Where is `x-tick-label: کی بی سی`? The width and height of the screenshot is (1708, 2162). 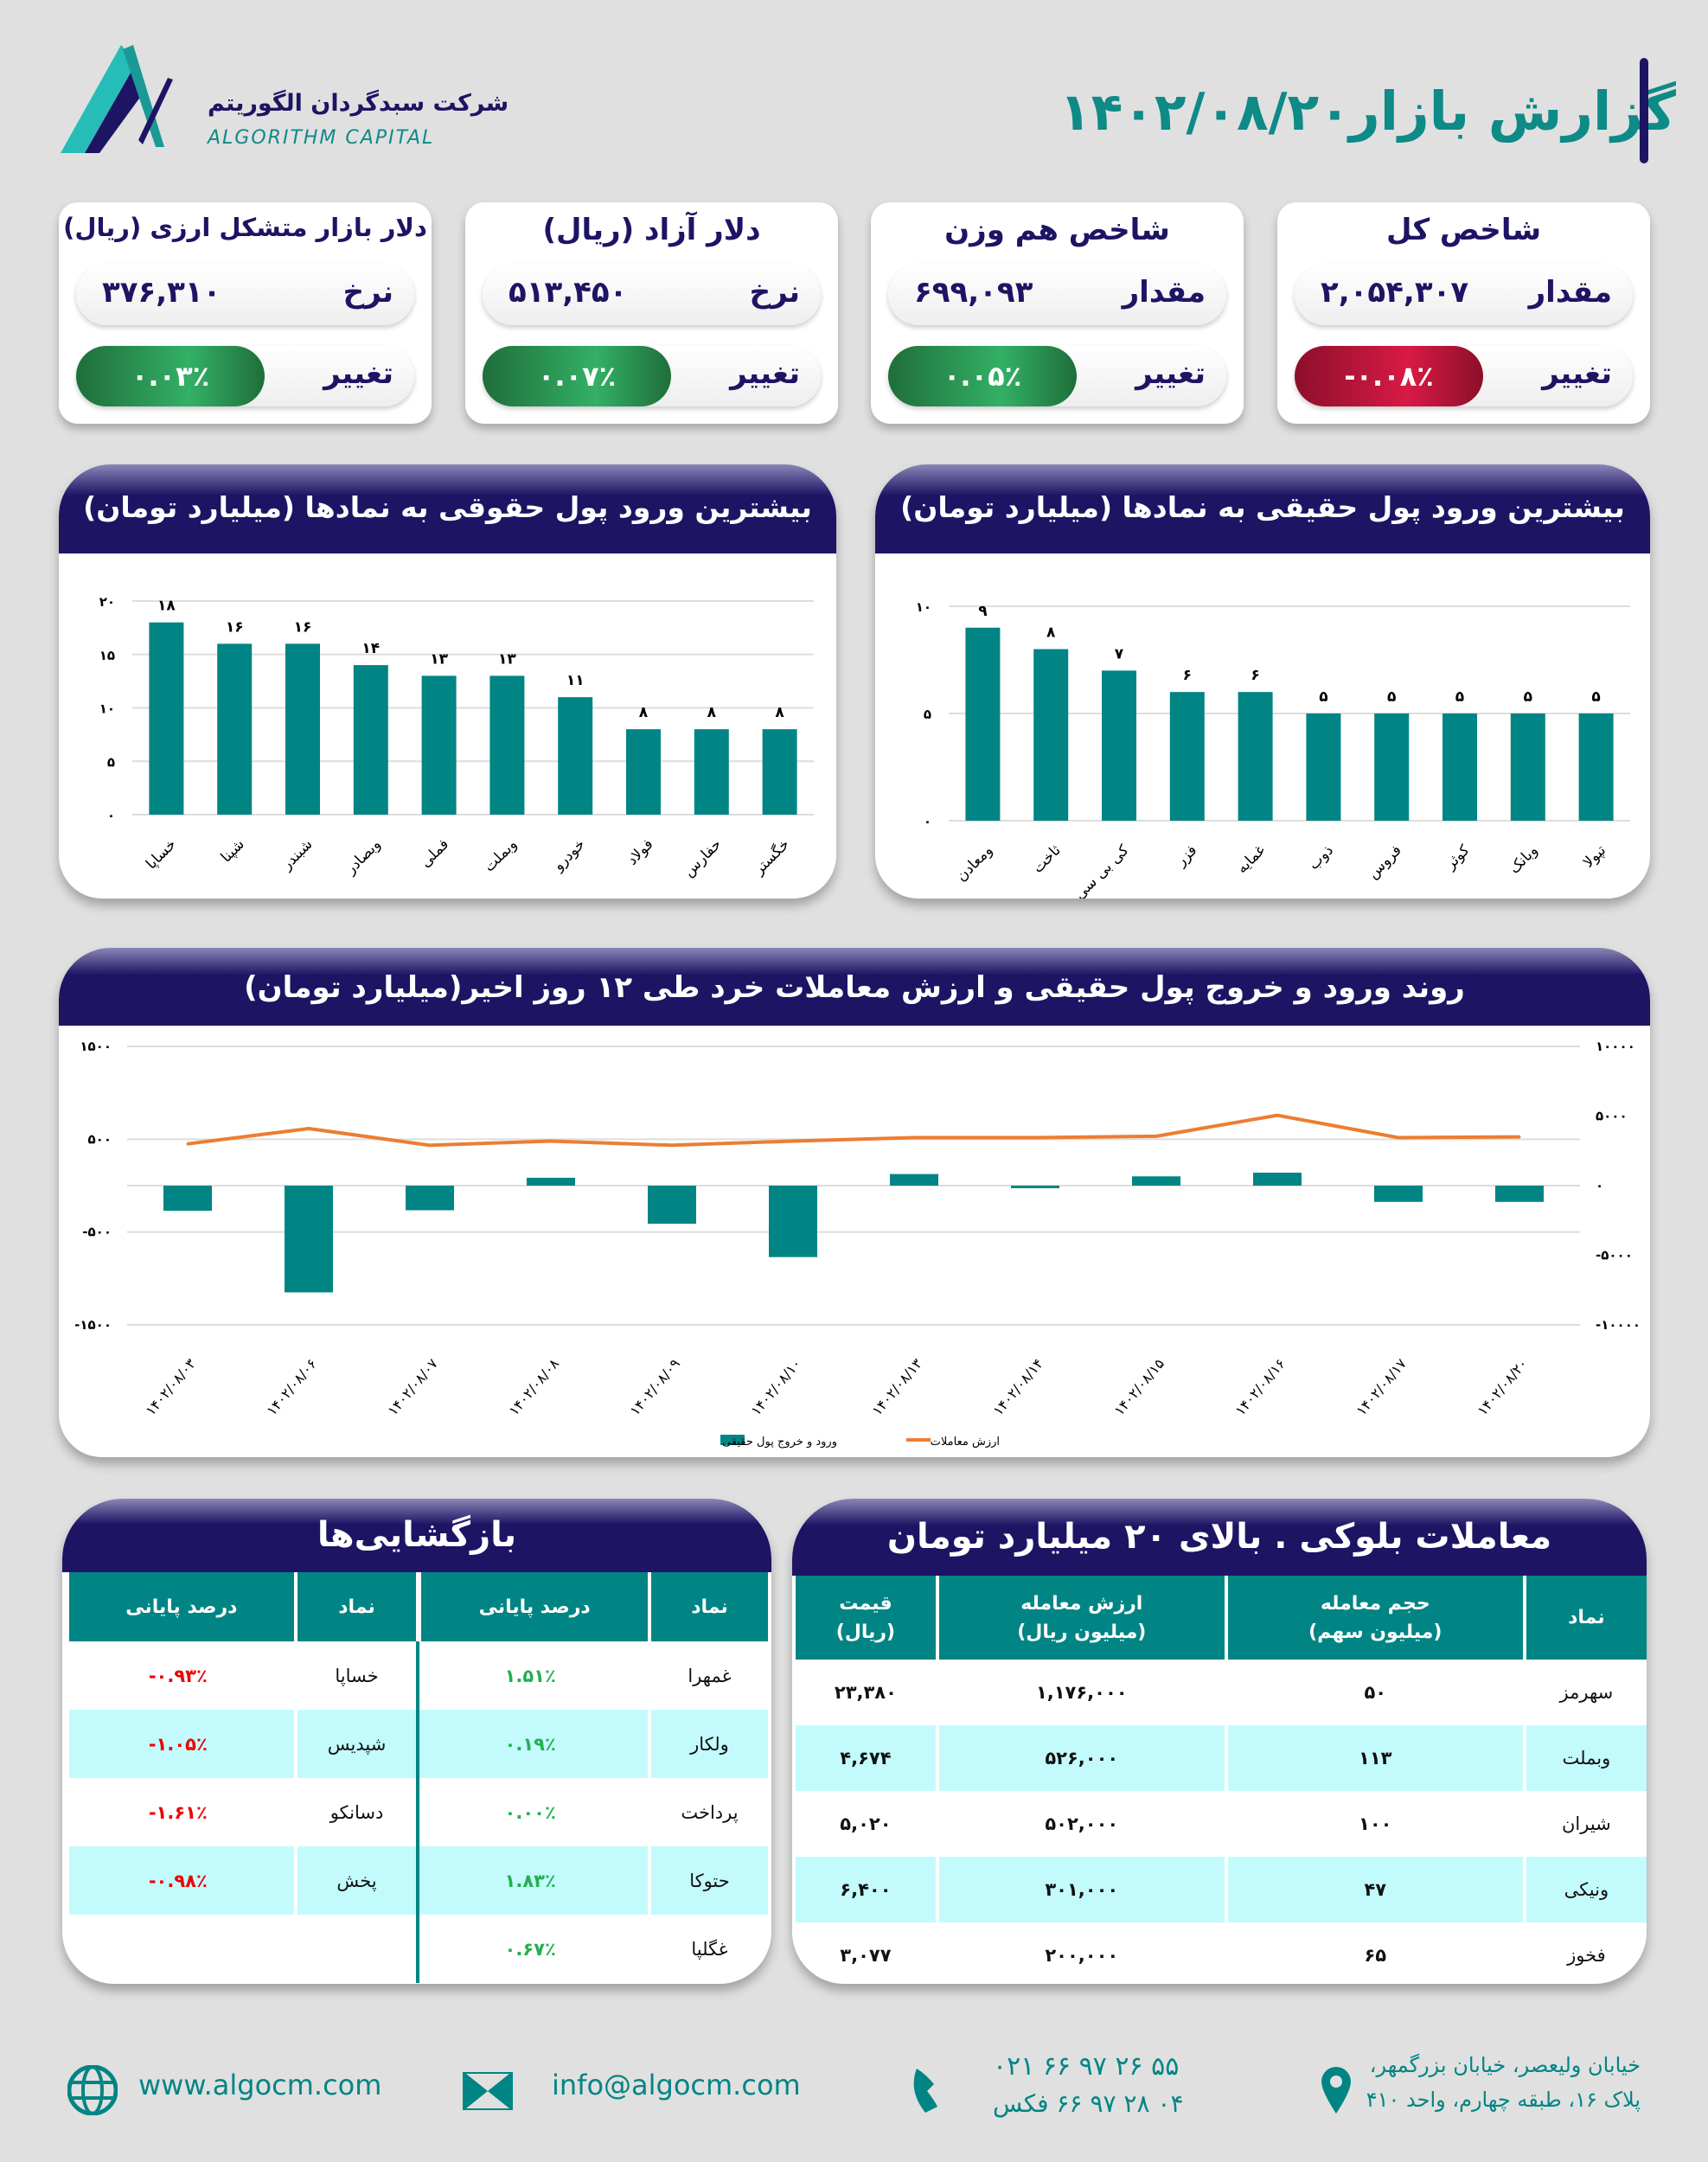 x-tick-label: کی بی سی is located at coordinates (1102, 870).